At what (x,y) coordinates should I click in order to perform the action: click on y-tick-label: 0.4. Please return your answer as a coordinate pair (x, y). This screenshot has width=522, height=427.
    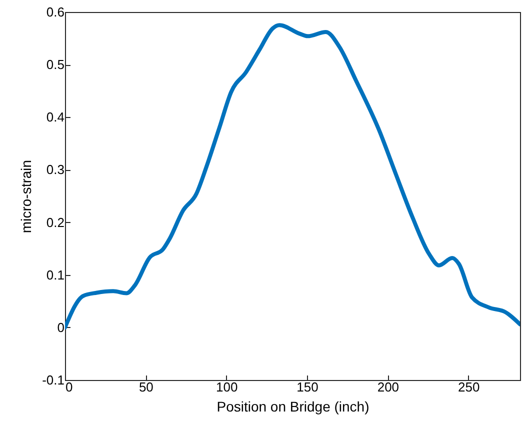
    Looking at the image, I should click on (55, 117).